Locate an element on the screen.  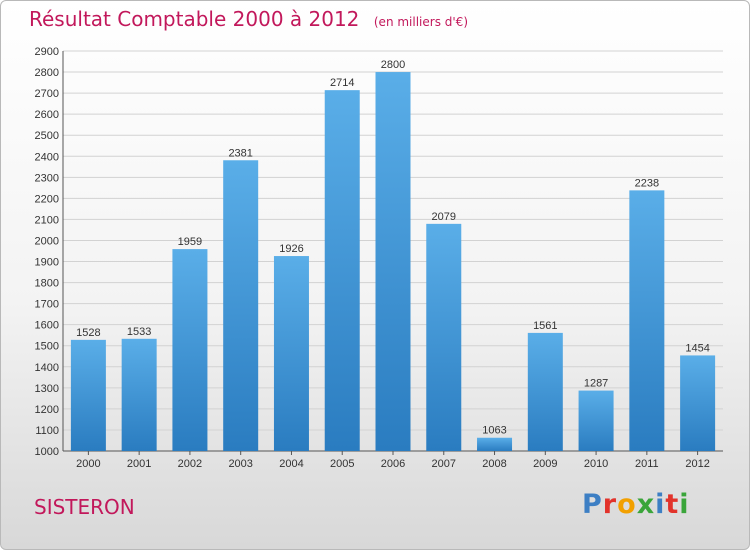
x-tick-label: 2003 is located at coordinates (240, 464).